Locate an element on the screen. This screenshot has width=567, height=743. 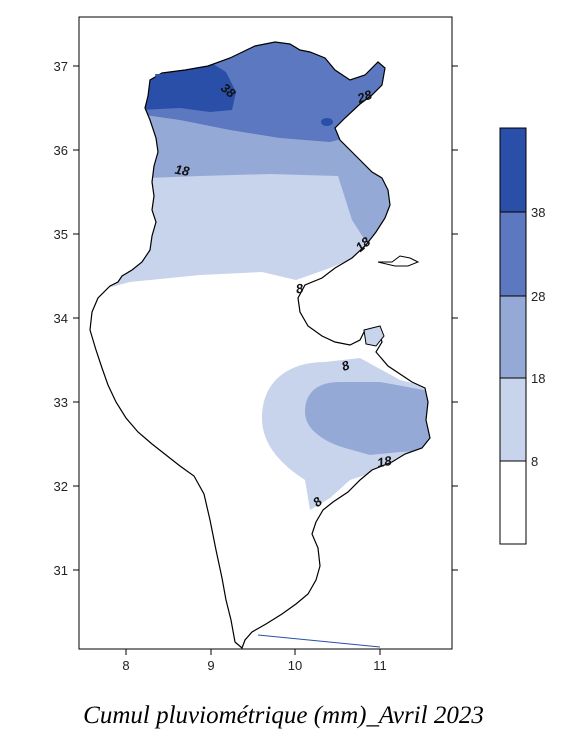
galite-island is located at coordinates (162, 76).